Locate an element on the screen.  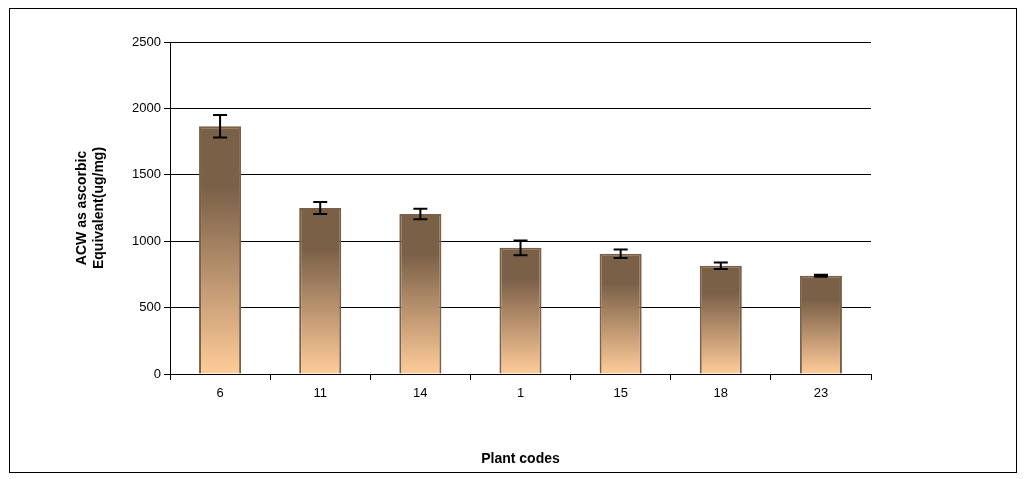
x-tick-label: 23 is located at coordinates (821, 393).